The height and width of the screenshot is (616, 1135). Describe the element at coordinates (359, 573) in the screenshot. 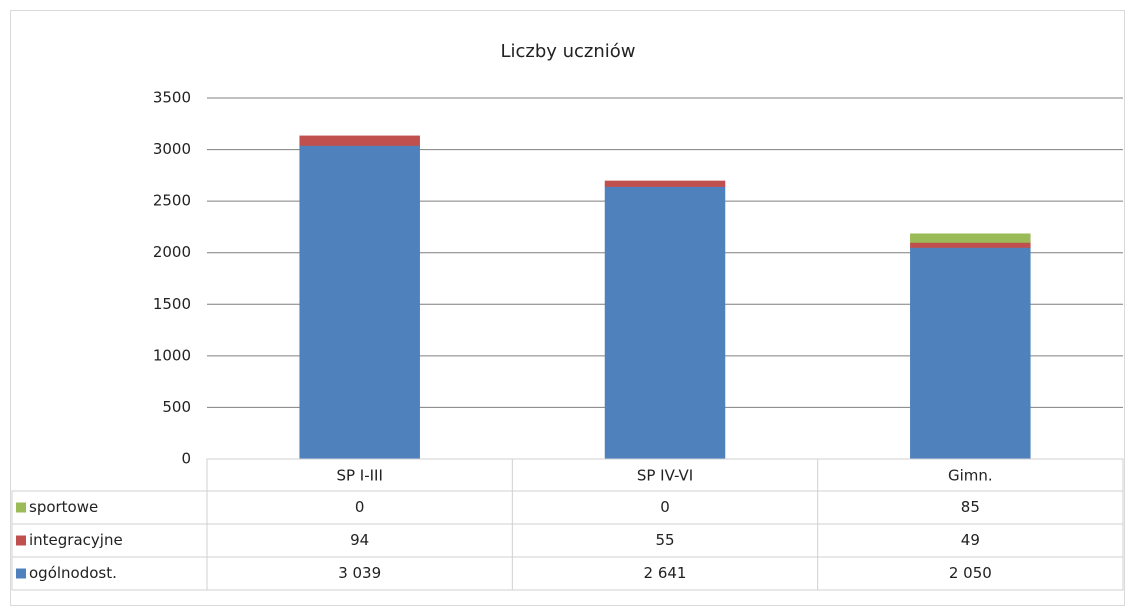

I see `table-value: 3 039` at that location.